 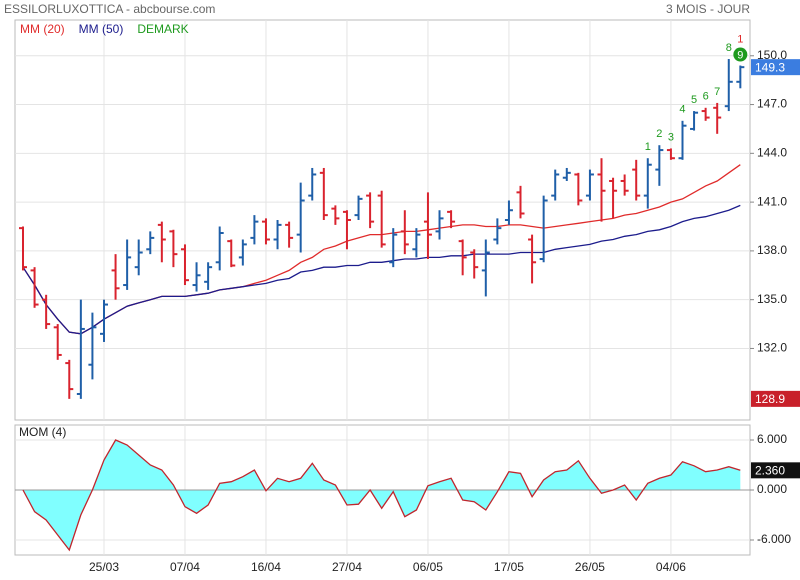 I want to click on y-tick-label: 0.000, so click(x=772, y=489).